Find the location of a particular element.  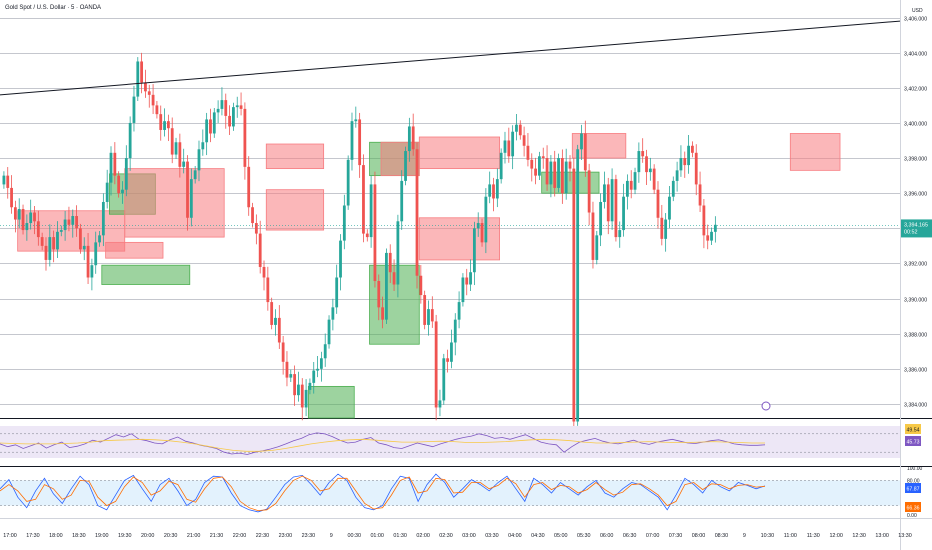

trendline is located at coordinates (450, 58).